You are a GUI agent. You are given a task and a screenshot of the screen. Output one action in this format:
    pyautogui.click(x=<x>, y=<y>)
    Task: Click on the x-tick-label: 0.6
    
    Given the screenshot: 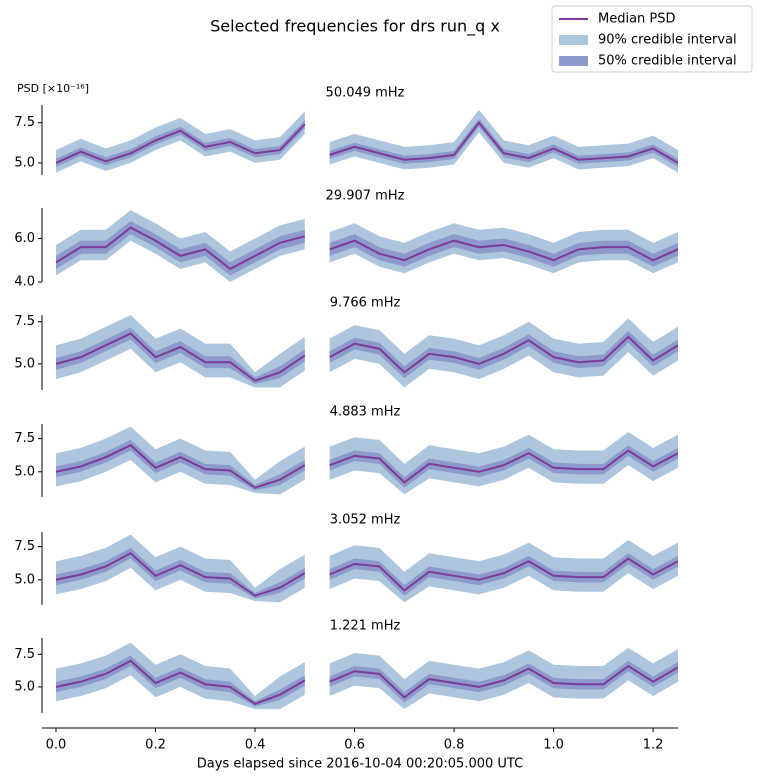 What is the action you would take?
    pyautogui.click(x=354, y=745)
    